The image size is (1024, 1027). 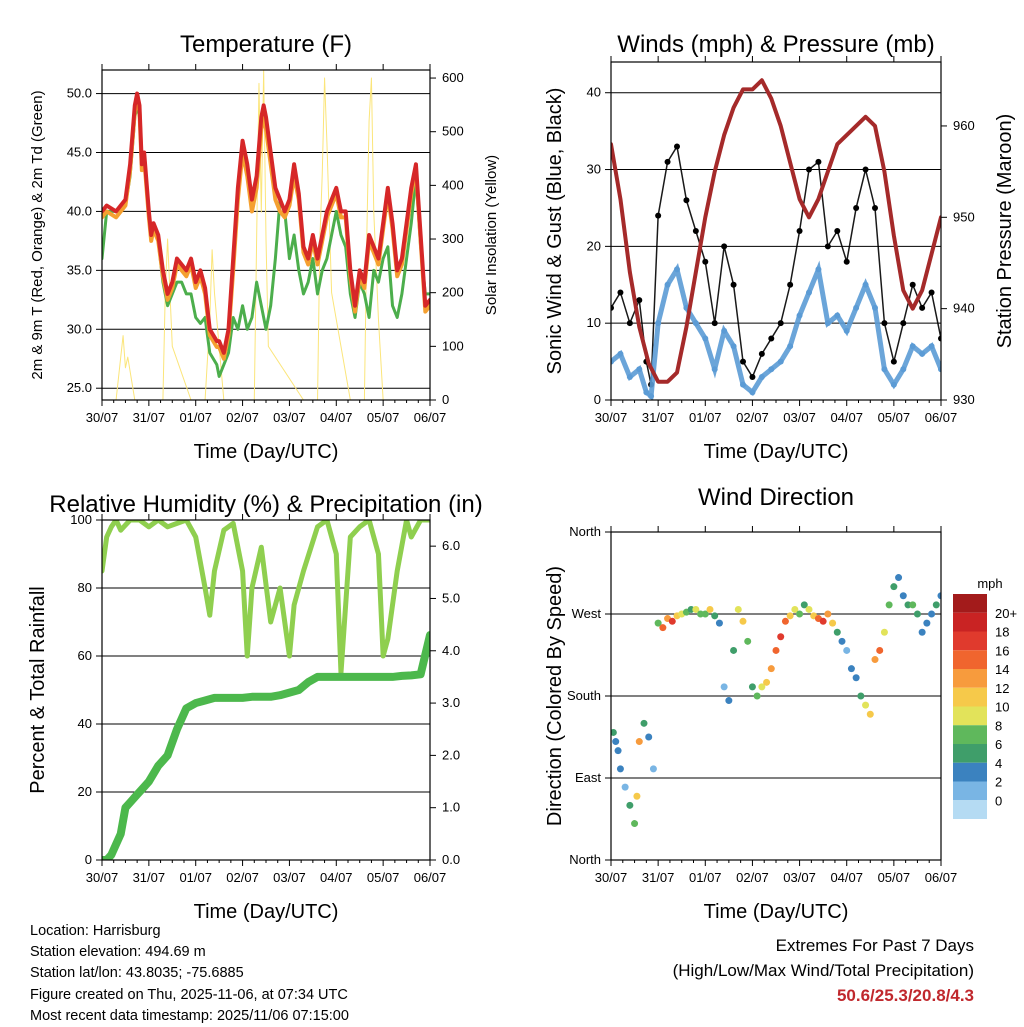 I want to click on rh-xtick-label: 05/07, so click(x=383, y=877).